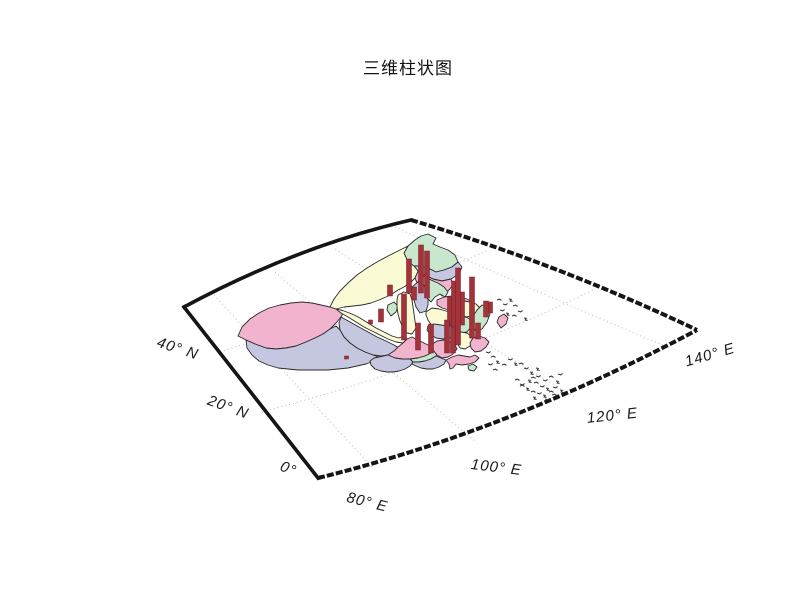 This screenshot has width=800, height=600. What do you see at coordinates (472, 367) in the screenshot?
I see `province-hainan` at bounding box center [472, 367].